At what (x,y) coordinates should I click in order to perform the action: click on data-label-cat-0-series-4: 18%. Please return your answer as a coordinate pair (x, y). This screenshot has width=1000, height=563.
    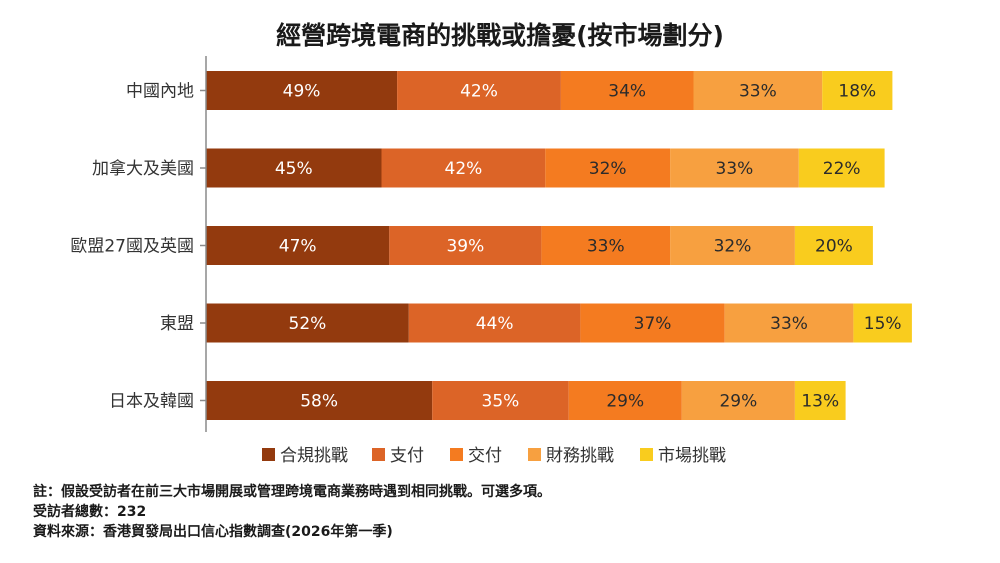
    Looking at the image, I should click on (857, 92).